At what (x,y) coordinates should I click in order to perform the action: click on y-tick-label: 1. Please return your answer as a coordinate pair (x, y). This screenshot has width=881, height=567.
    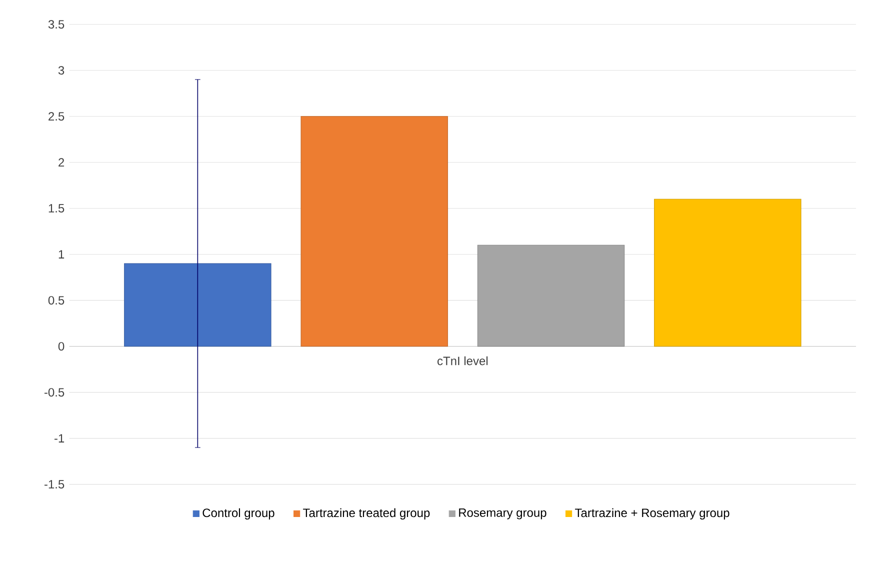
    Looking at the image, I should click on (61, 254).